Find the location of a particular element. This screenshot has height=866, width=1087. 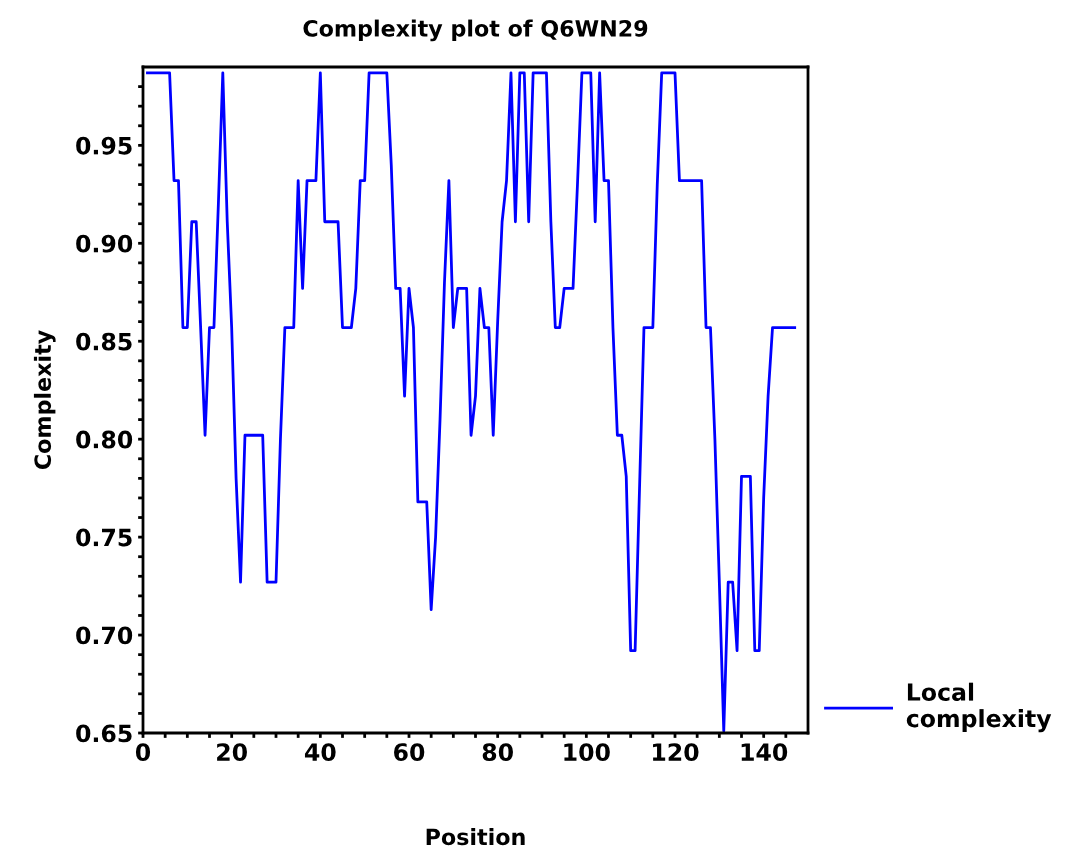

x-tick-label: 140 is located at coordinates (764, 752).